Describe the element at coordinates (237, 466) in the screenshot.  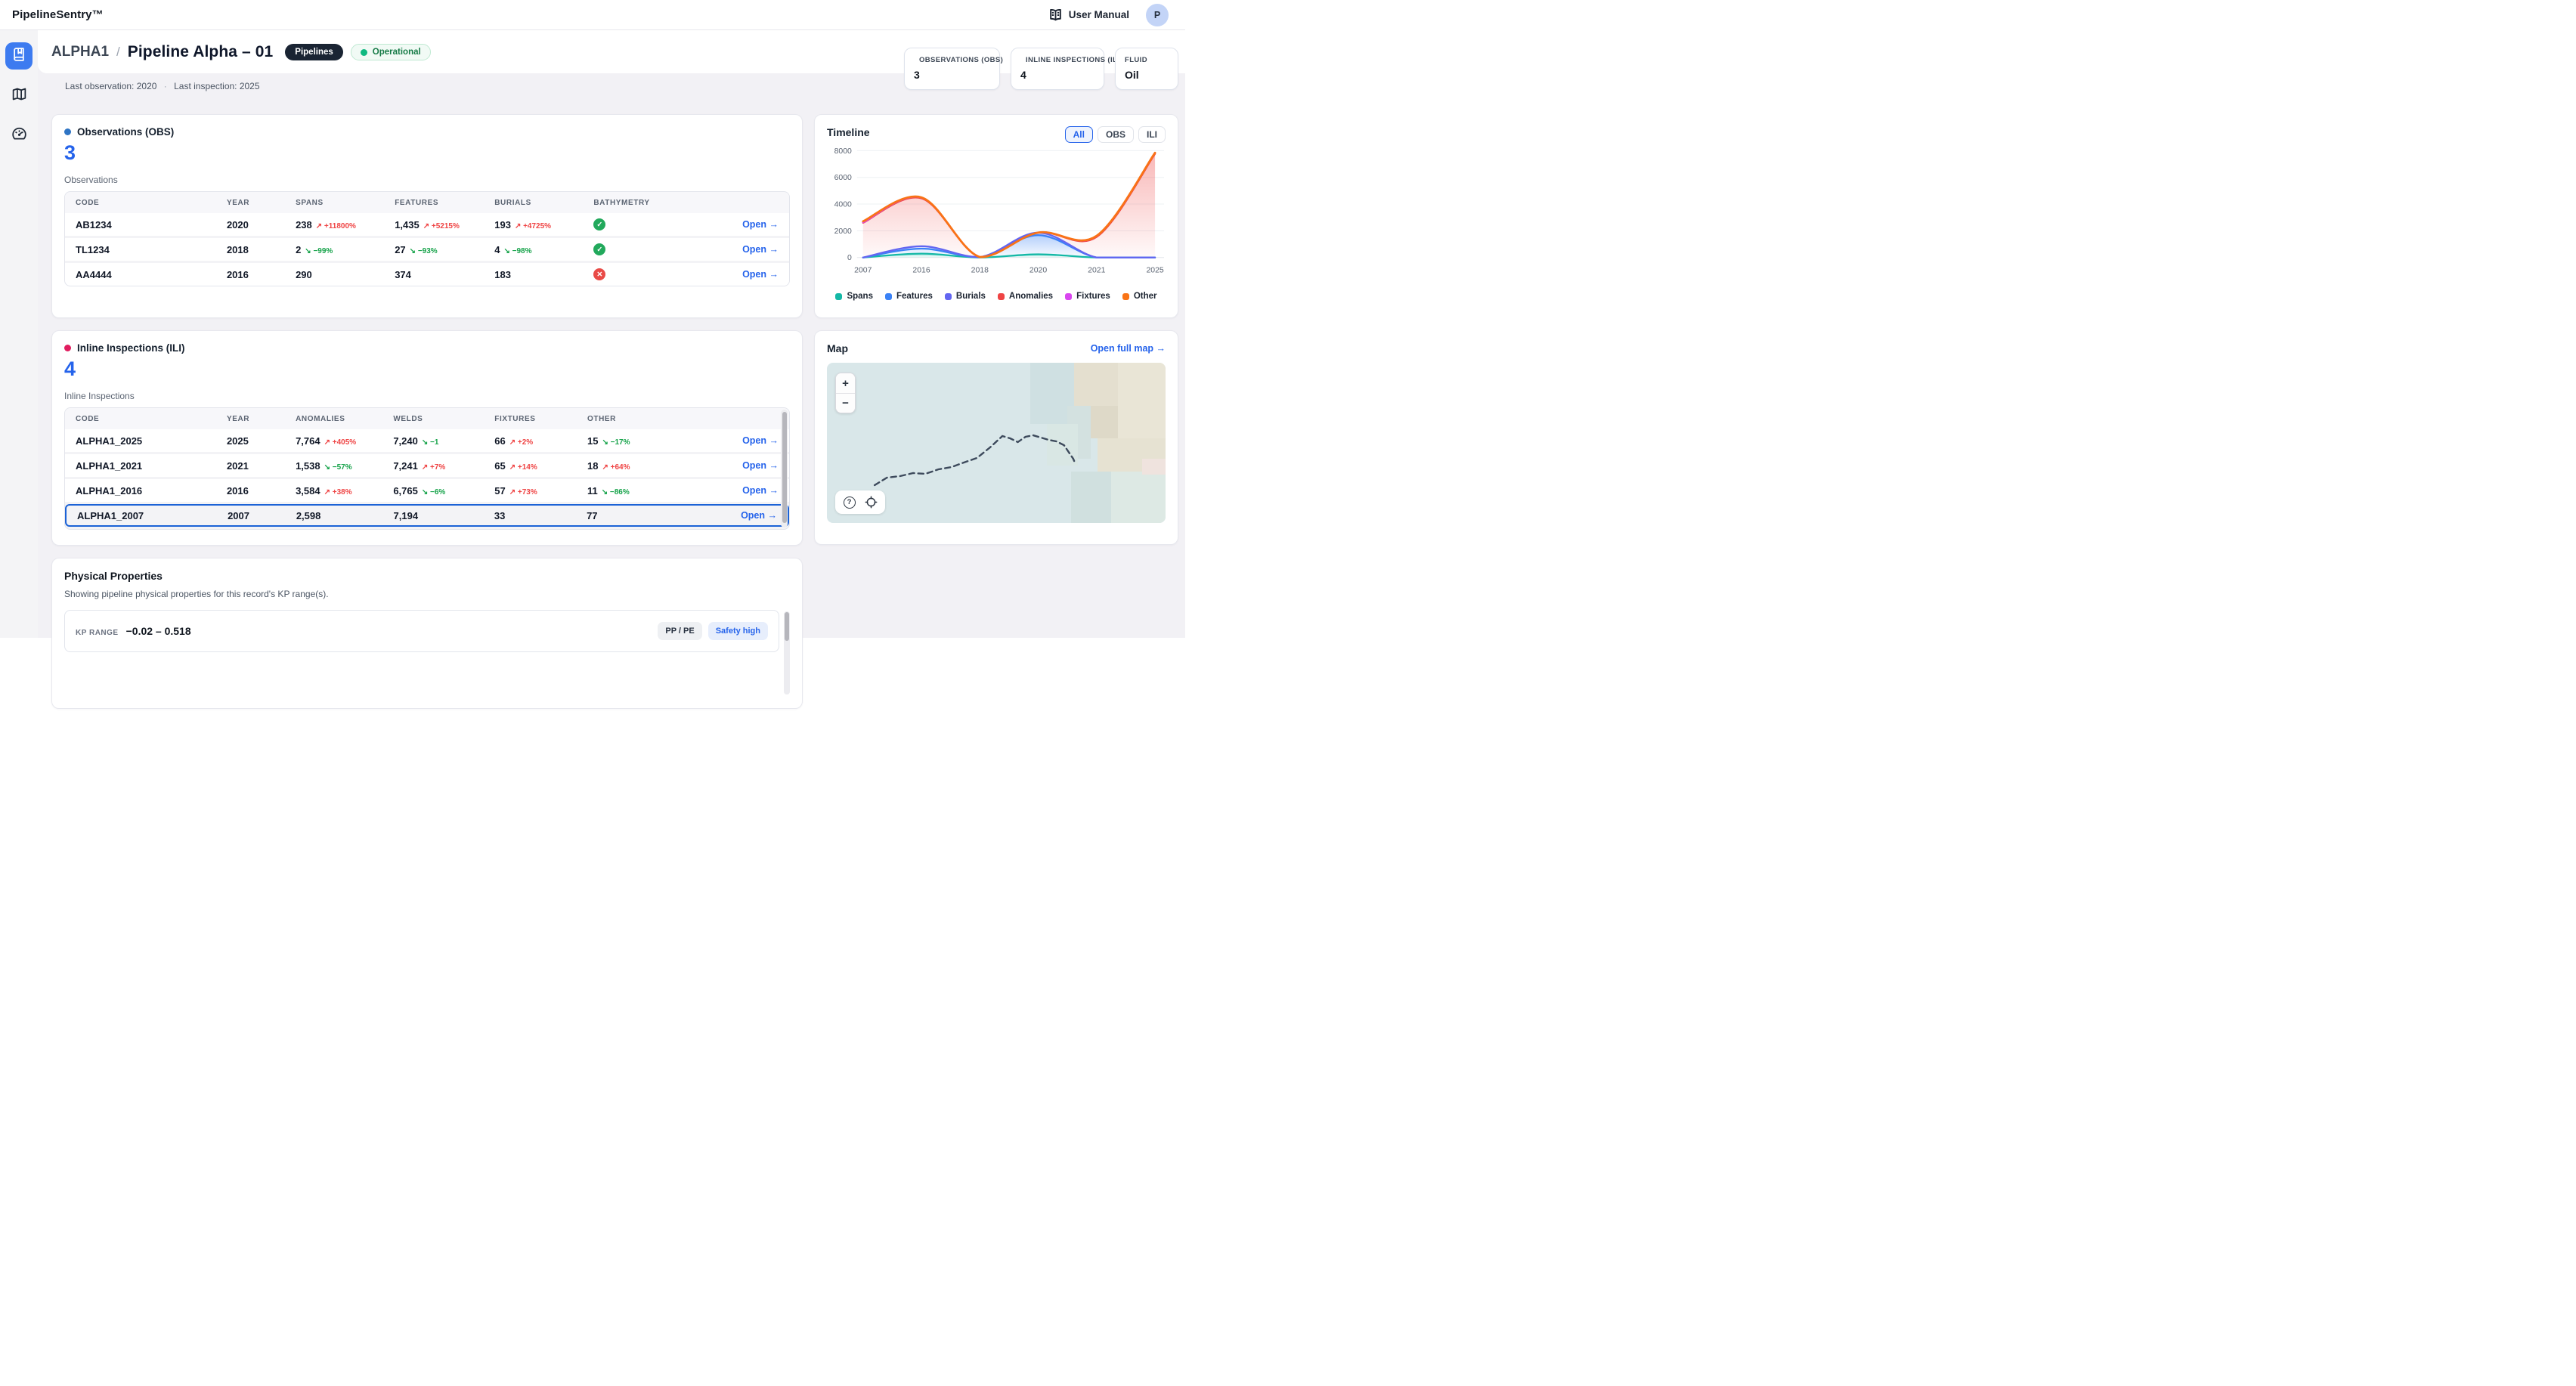
I see `cell-year: 2021` at that location.